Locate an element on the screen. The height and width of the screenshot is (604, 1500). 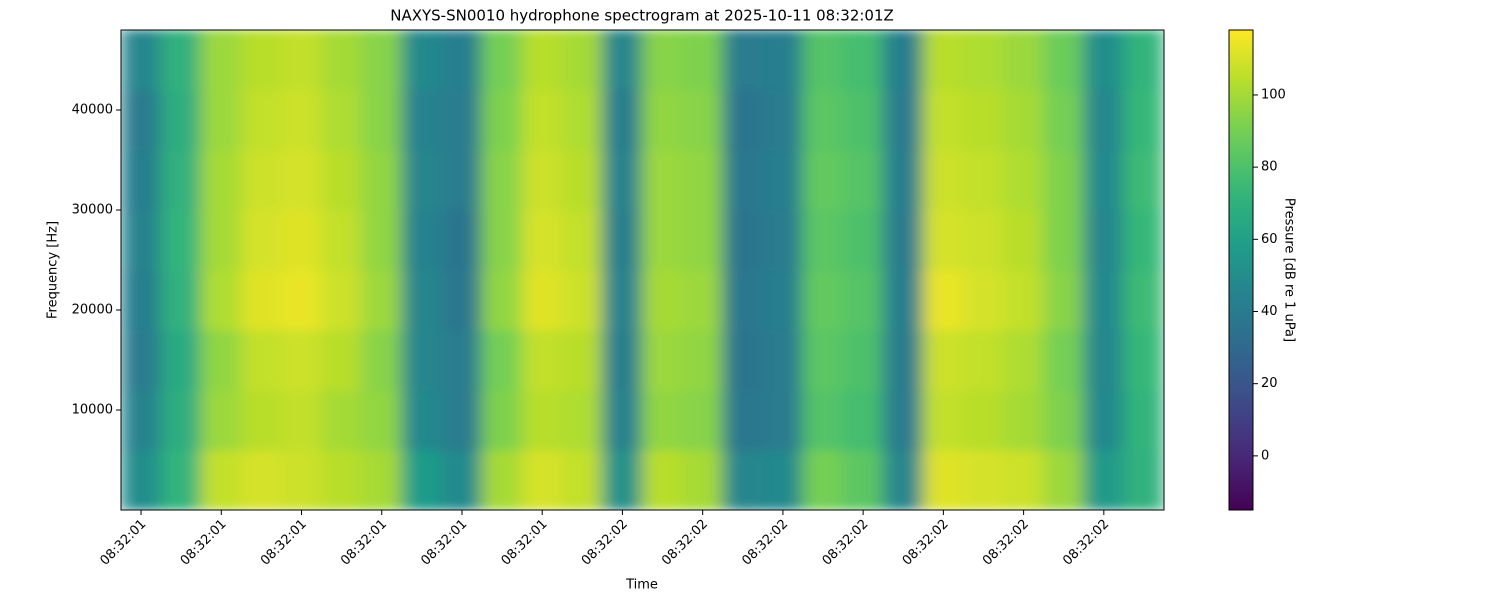
colorbar-tick-label: 60 is located at coordinates (1269, 239).